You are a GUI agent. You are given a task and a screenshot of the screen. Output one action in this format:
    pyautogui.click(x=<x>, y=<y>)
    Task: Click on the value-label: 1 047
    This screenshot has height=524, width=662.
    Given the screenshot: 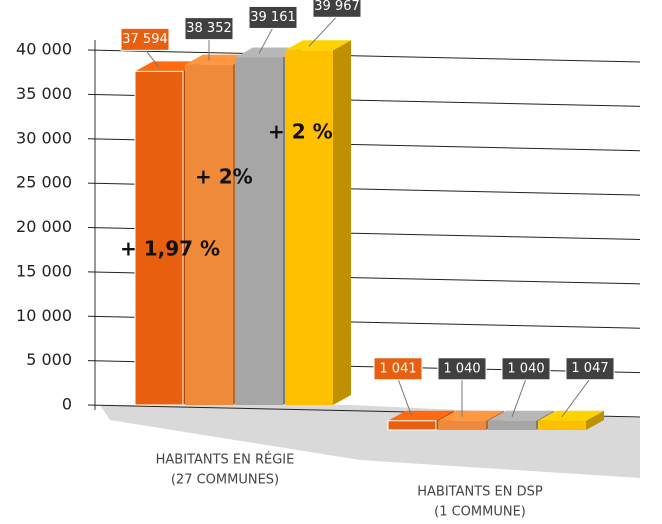 What is the action you would take?
    pyautogui.click(x=589, y=368)
    